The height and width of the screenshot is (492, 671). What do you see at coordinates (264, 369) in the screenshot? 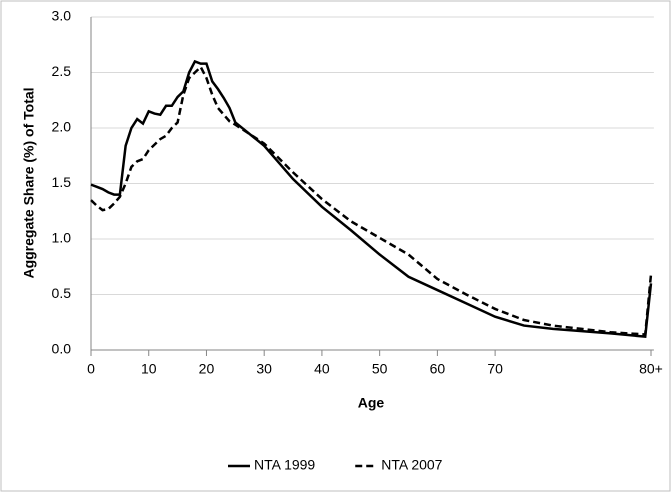
I see `x-tick-label: 30` at bounding box center [264, 369].